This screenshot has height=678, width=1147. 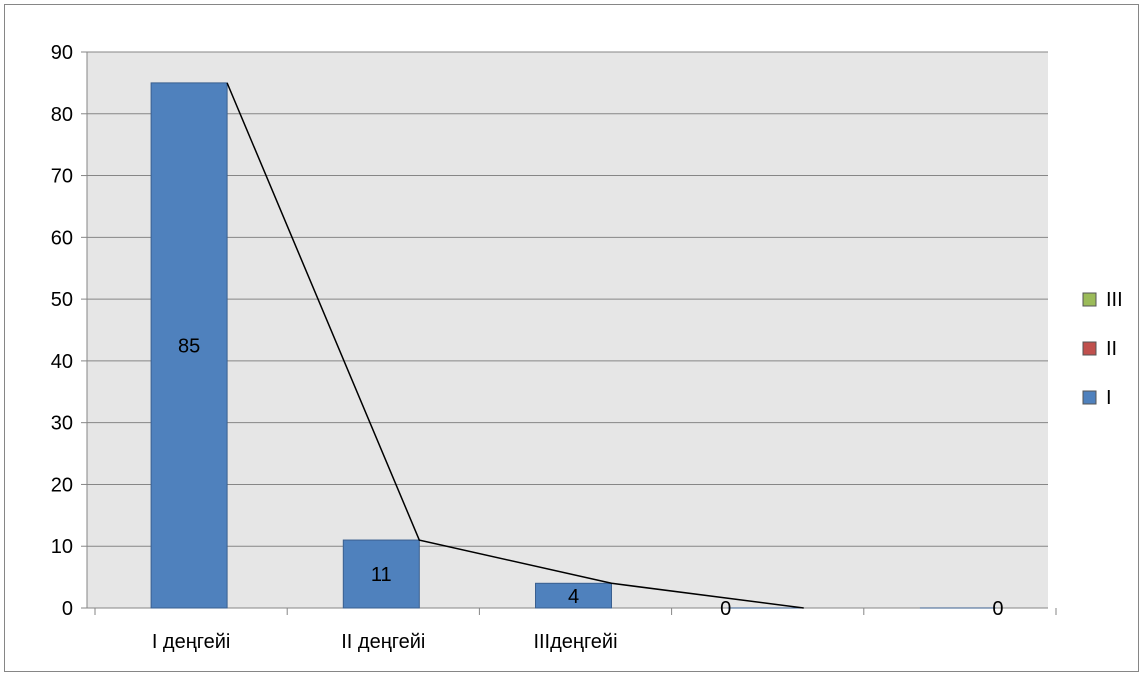 What do you see at coordinates (69, 331) in the screenshot?
I see `y-axis: 0 10 20 30 40 50 60 70 80 90` at bounding box center [69, 331].